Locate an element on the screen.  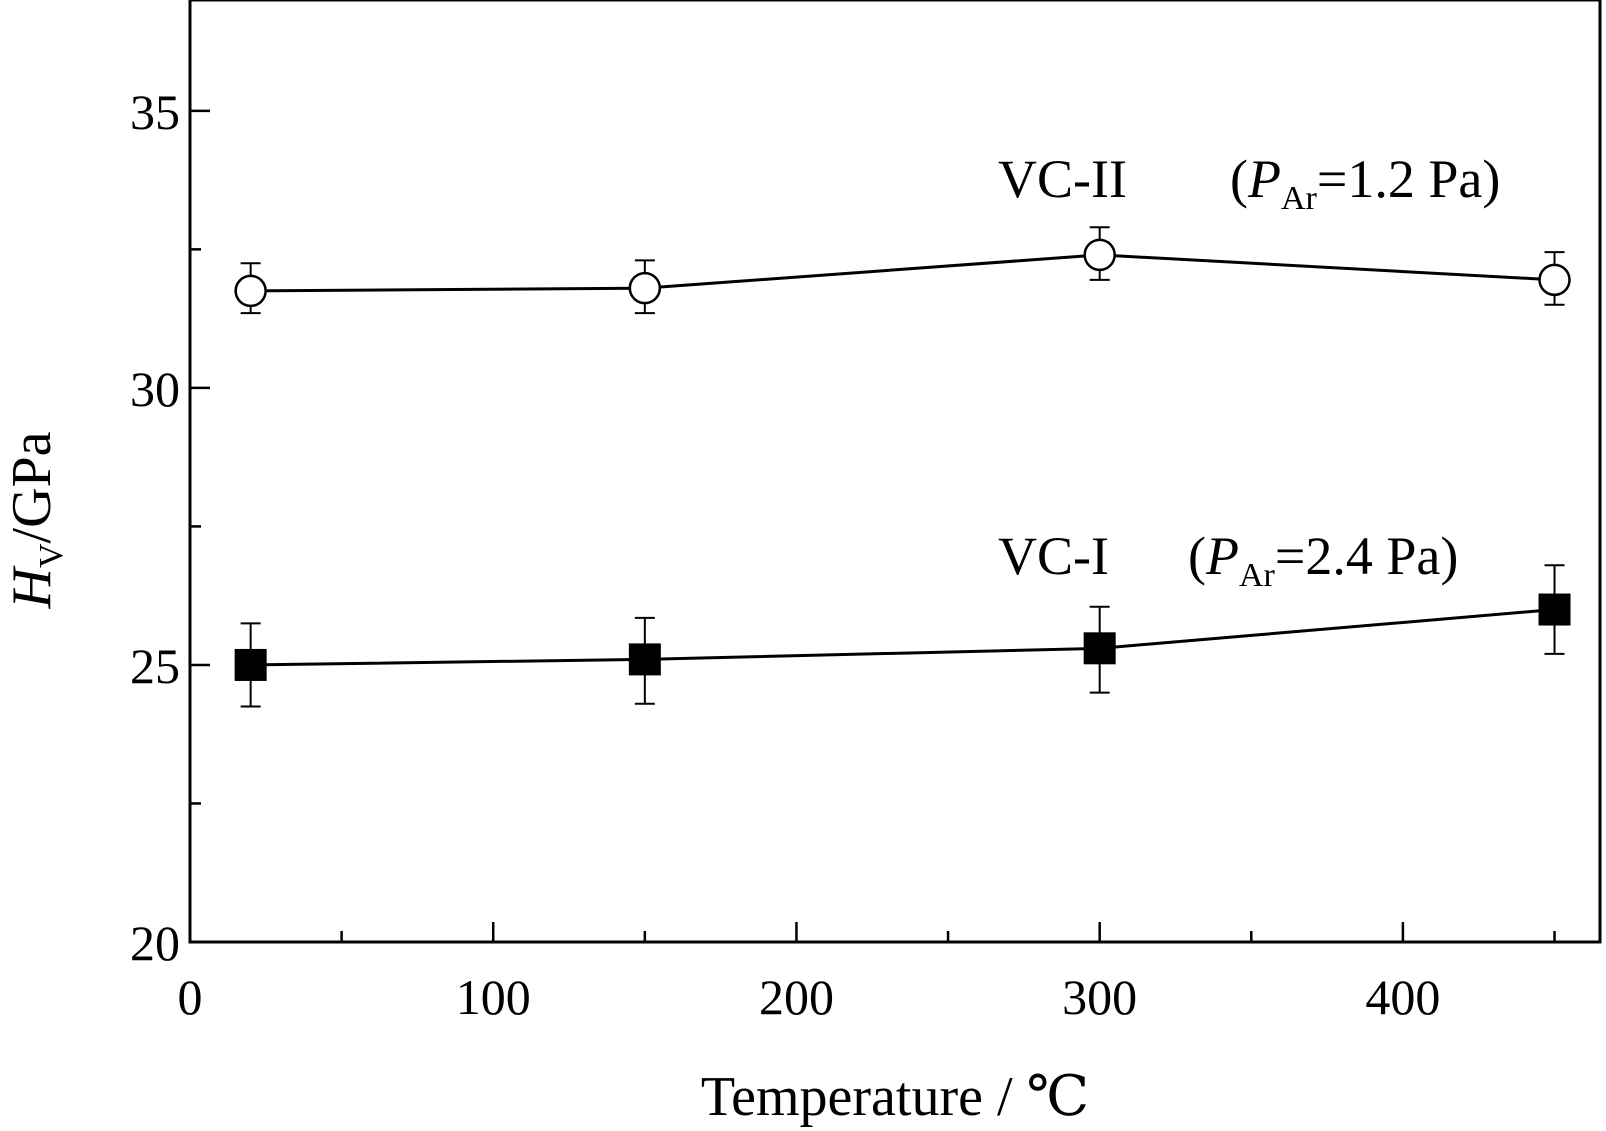
x-tick-label: 100 is located at coordinates (493, 997).